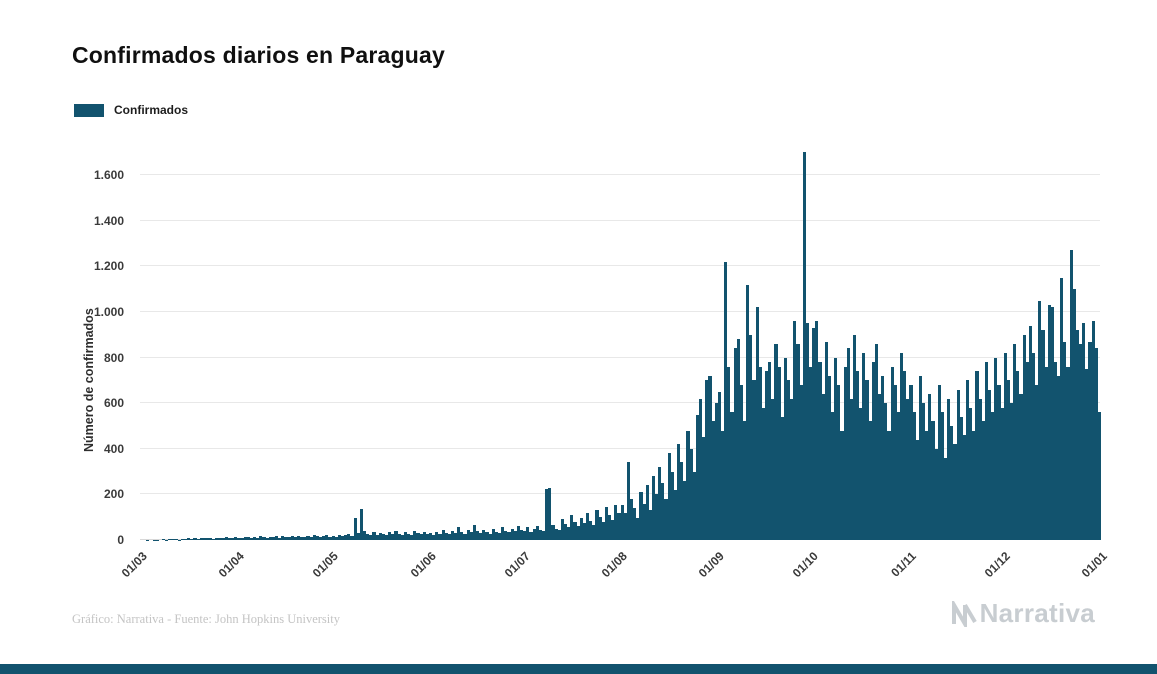 The image size is (1157, 674). I want to click on y-tick-label: 1.600, so click(108, 175).